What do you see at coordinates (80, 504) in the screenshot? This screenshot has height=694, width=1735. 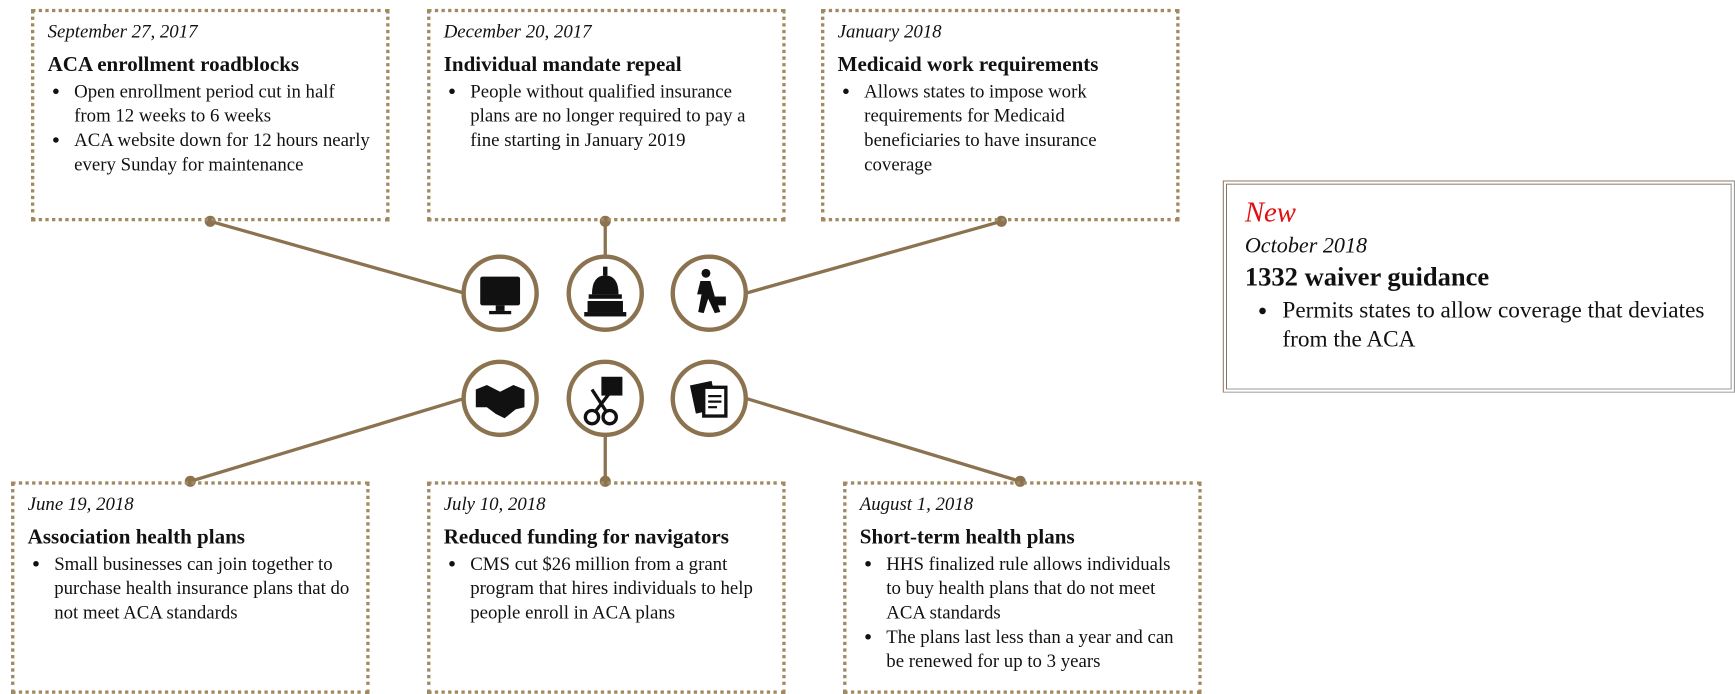 I see `event-date: June 19, 2018` at bounding box center [80, 504].